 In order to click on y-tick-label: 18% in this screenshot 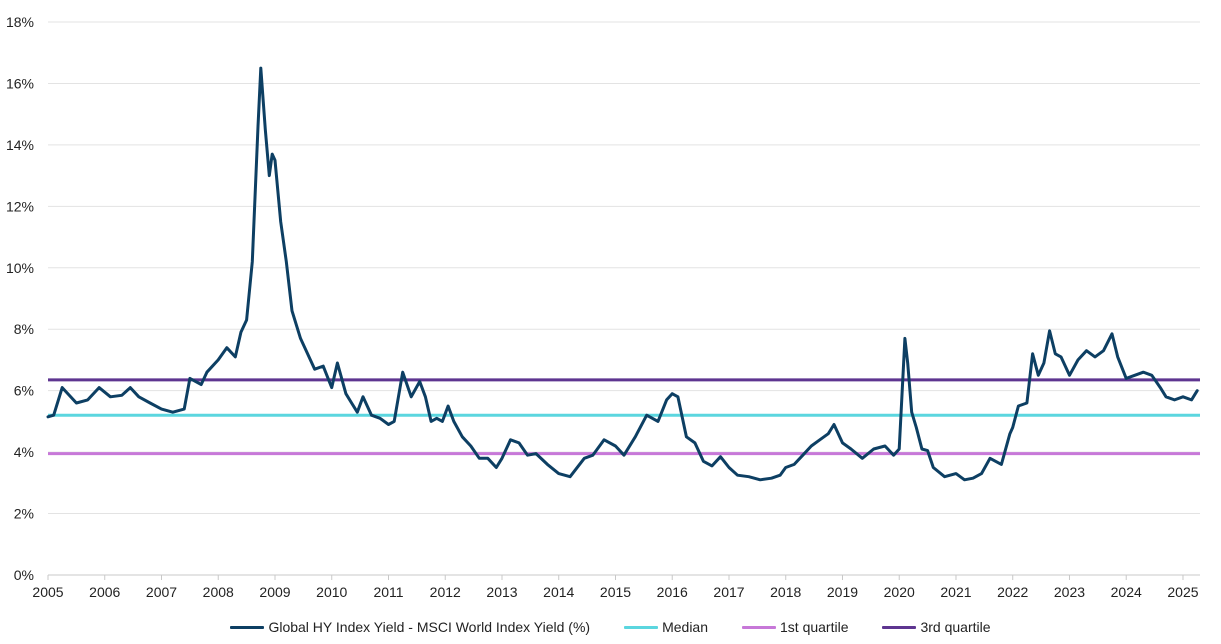, I will do `click(20, 22)`.